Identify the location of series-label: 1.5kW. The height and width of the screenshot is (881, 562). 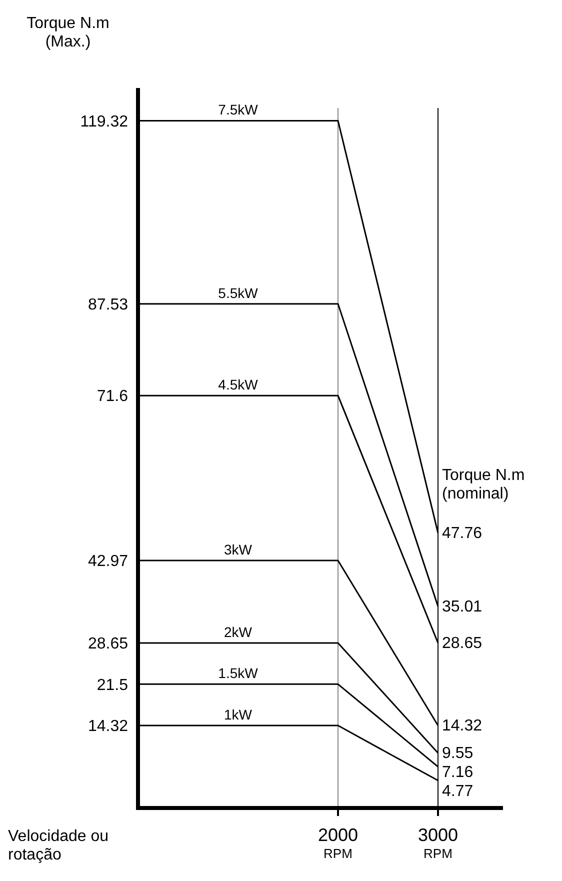
(238, 673).